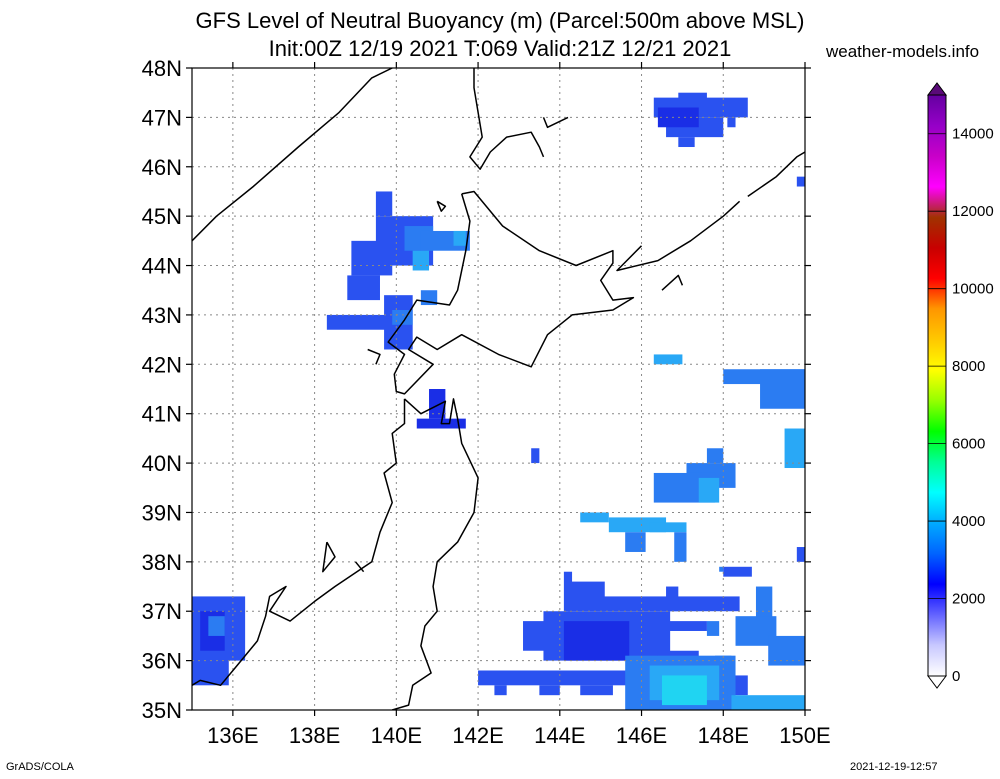  What do you see at coordinates (477, 735) in the screenshot?
I see `lon-label: 142E` at bounding box center [477, 735].